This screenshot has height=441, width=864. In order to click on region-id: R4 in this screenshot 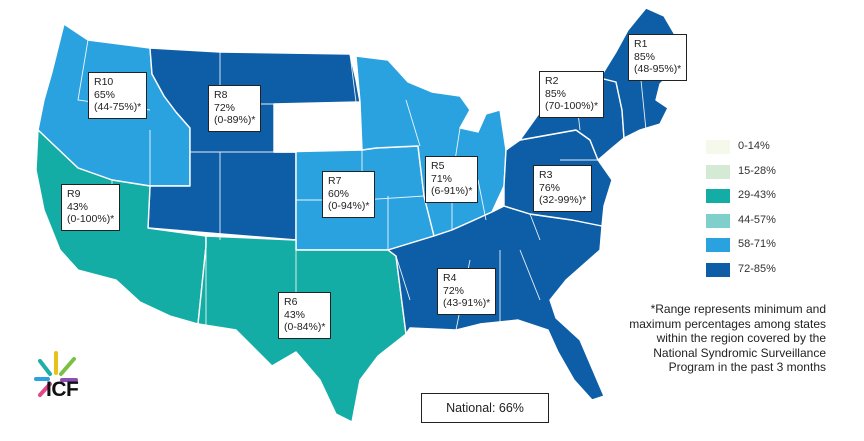, I will do `click(450, 278)`.